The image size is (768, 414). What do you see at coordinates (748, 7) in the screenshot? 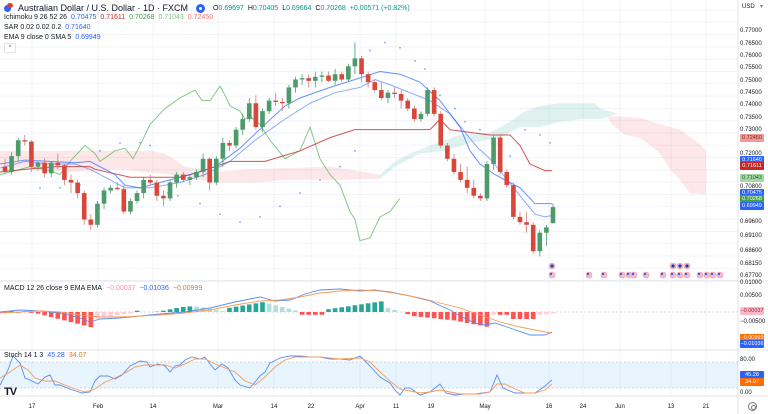
I see `currency-selector: USD` at bounding box center [748, 7].